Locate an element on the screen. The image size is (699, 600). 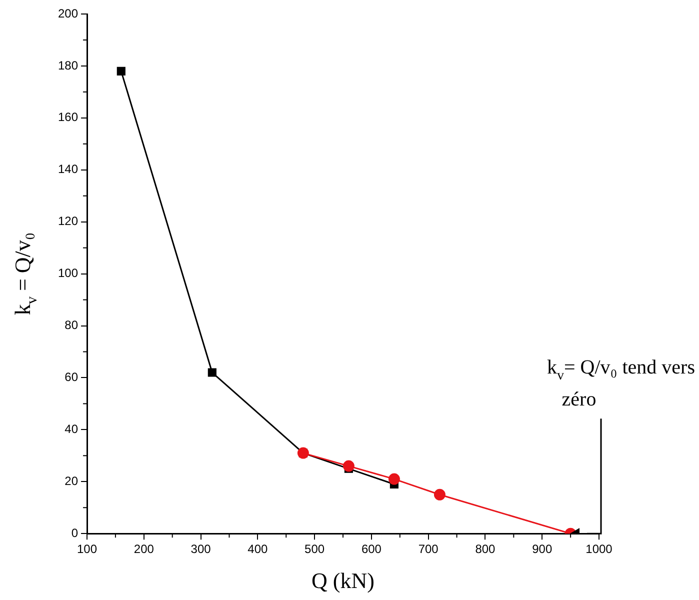
x-axis-title: Q (kN) is located at coordinates (343, 580).